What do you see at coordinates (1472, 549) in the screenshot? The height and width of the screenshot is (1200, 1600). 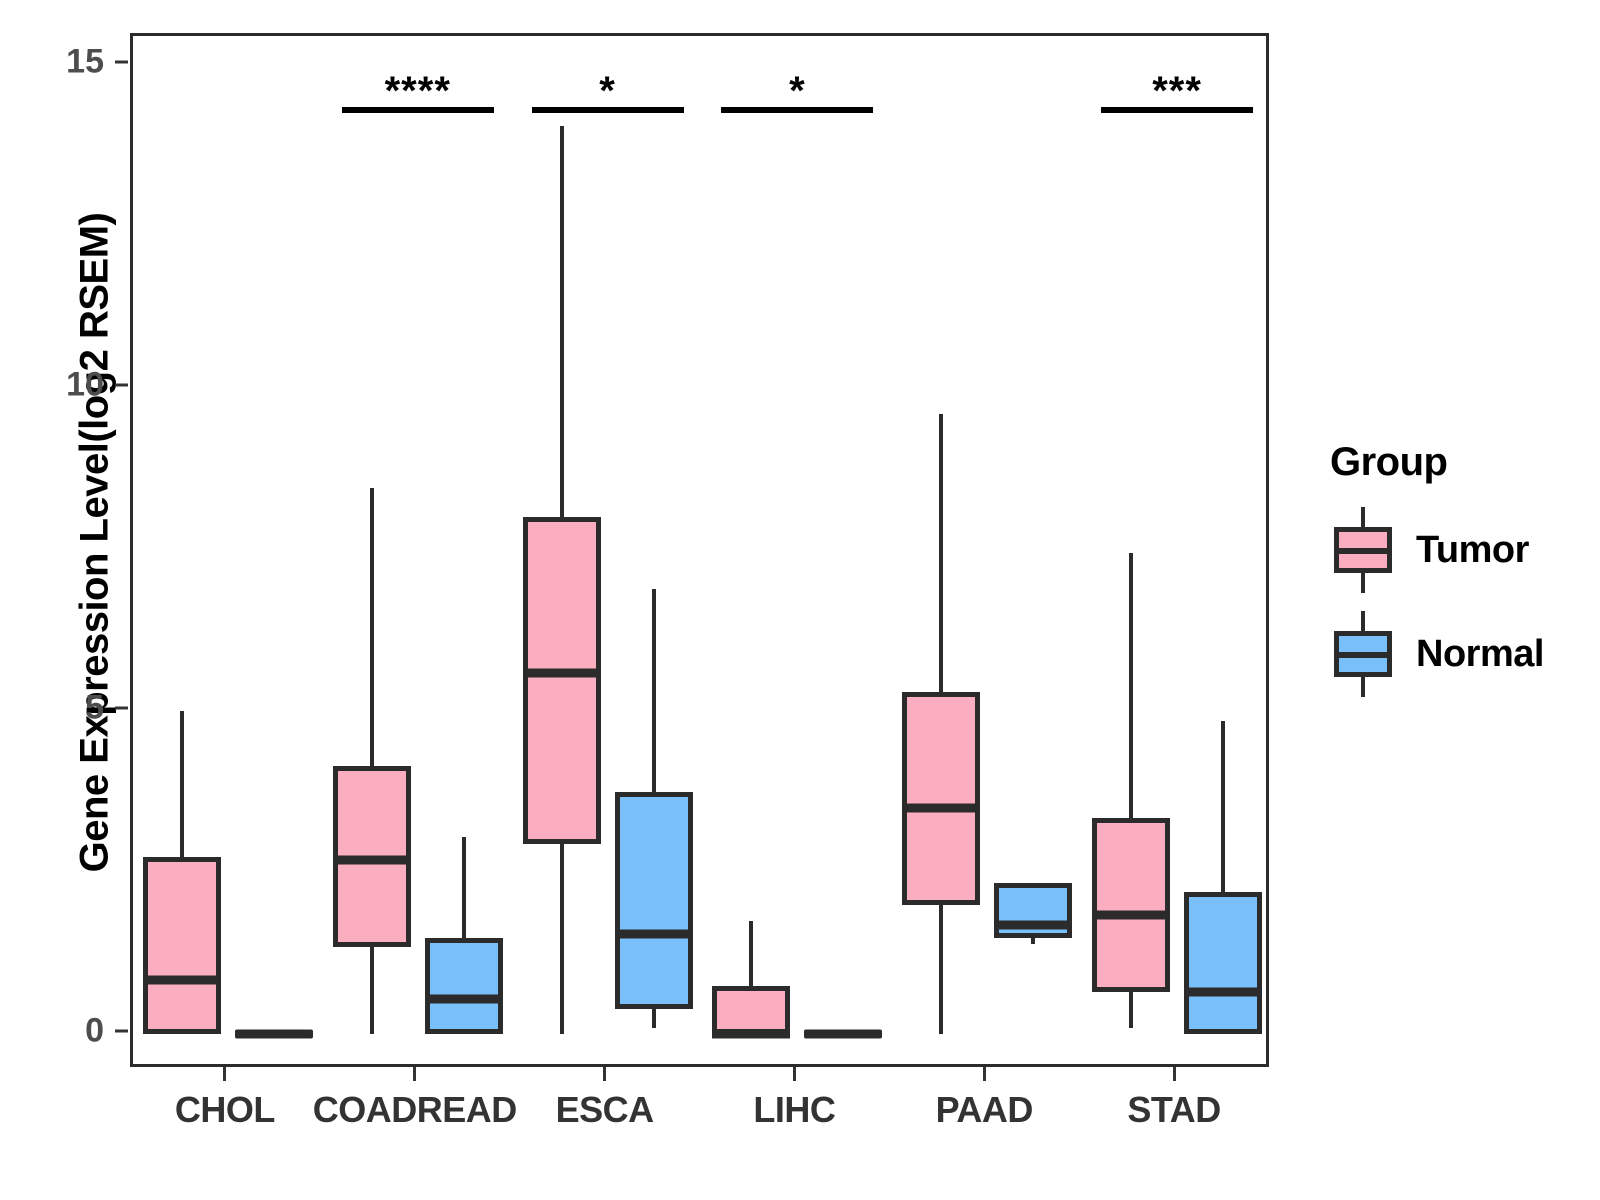 I see `legend-label-tumor: Tumor` at bounding box center [1472, 549].